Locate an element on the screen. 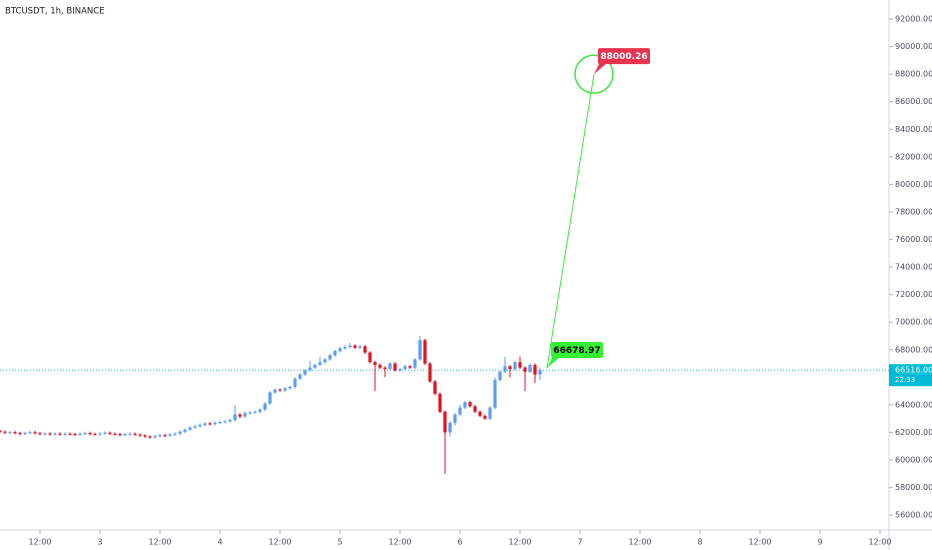 This screenshot has width=932, height=550. y-tick-label: 56000.00 is located at coordinates (913, 515).